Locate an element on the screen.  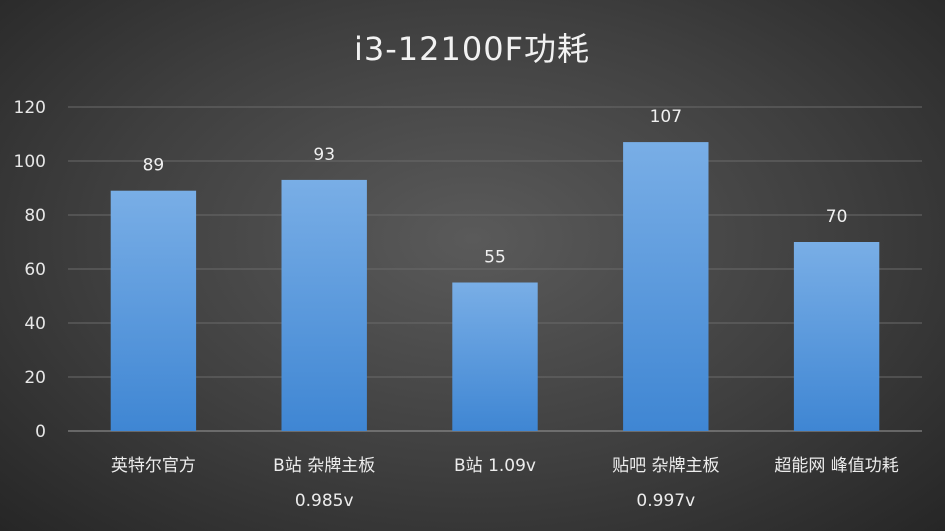
y-tick-label: 0 is located at coordinates (40, 432).